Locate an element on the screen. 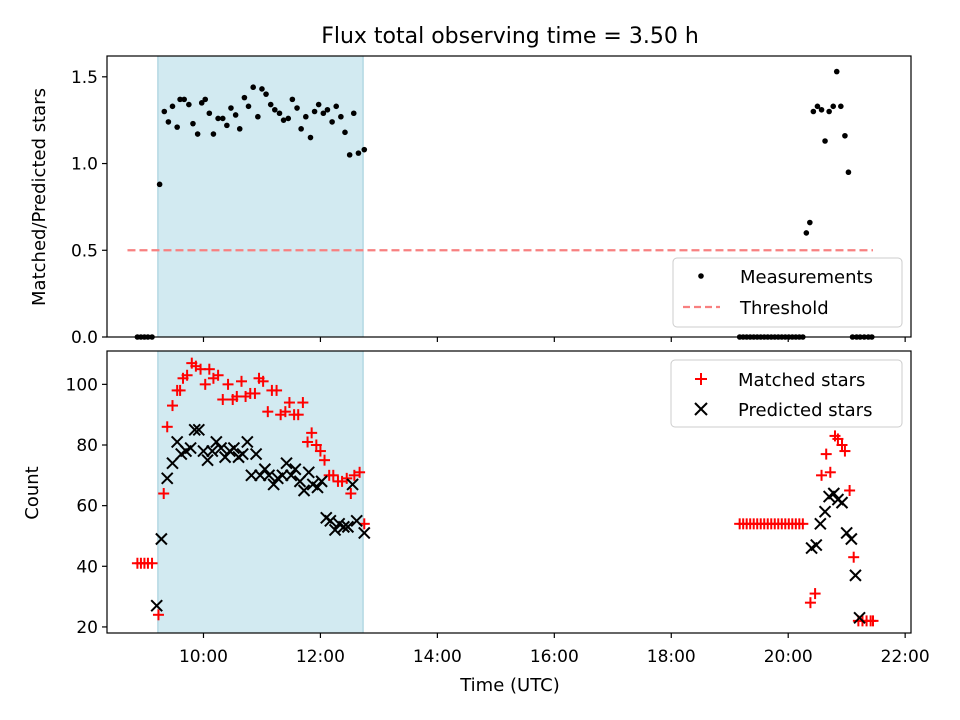  x-tick-label: 14:00 is located at coordinates (437, 657).